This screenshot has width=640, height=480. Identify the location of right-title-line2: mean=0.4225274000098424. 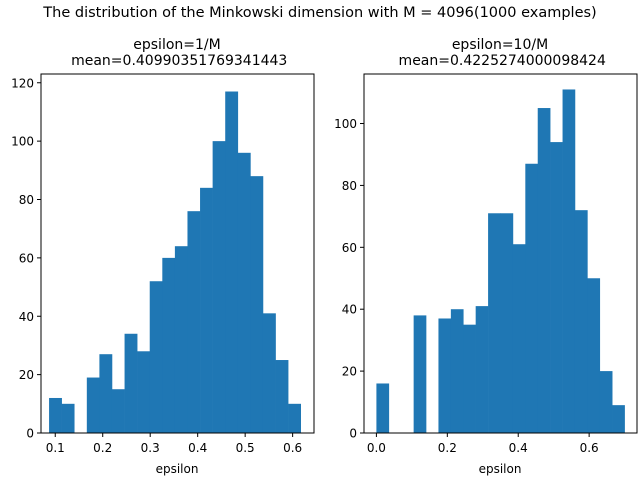
(500, 61).